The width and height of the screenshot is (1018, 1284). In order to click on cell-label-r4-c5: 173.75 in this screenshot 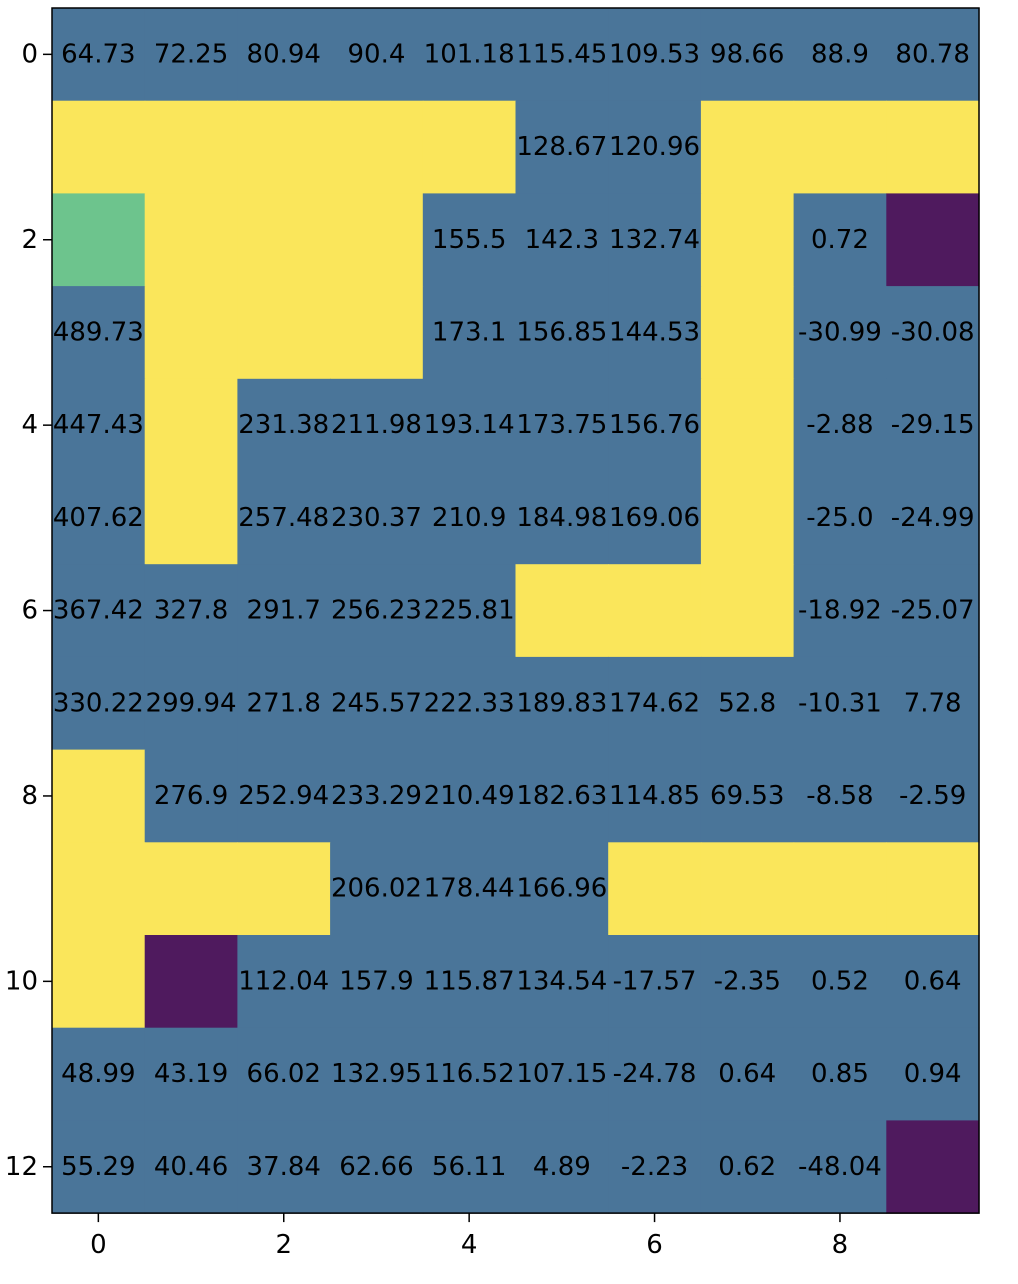, I will do `click(561, 425)`.